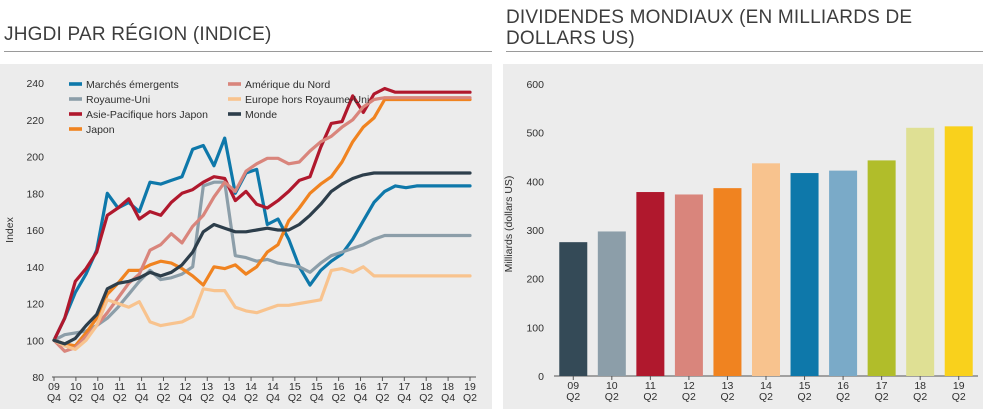  What do you see at coordinates (287, 85) in the screenshot?
I see `legend-label: Amérique du Nord` at bounding box center [287, 85].